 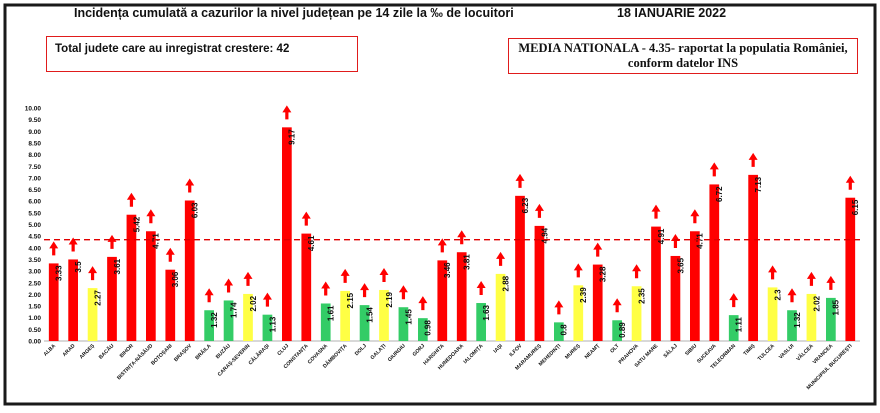 What do you see at coordinates (787, 352) in the screenshot?
I see `category-label: VASLUI` at bounding box center [787, 352].